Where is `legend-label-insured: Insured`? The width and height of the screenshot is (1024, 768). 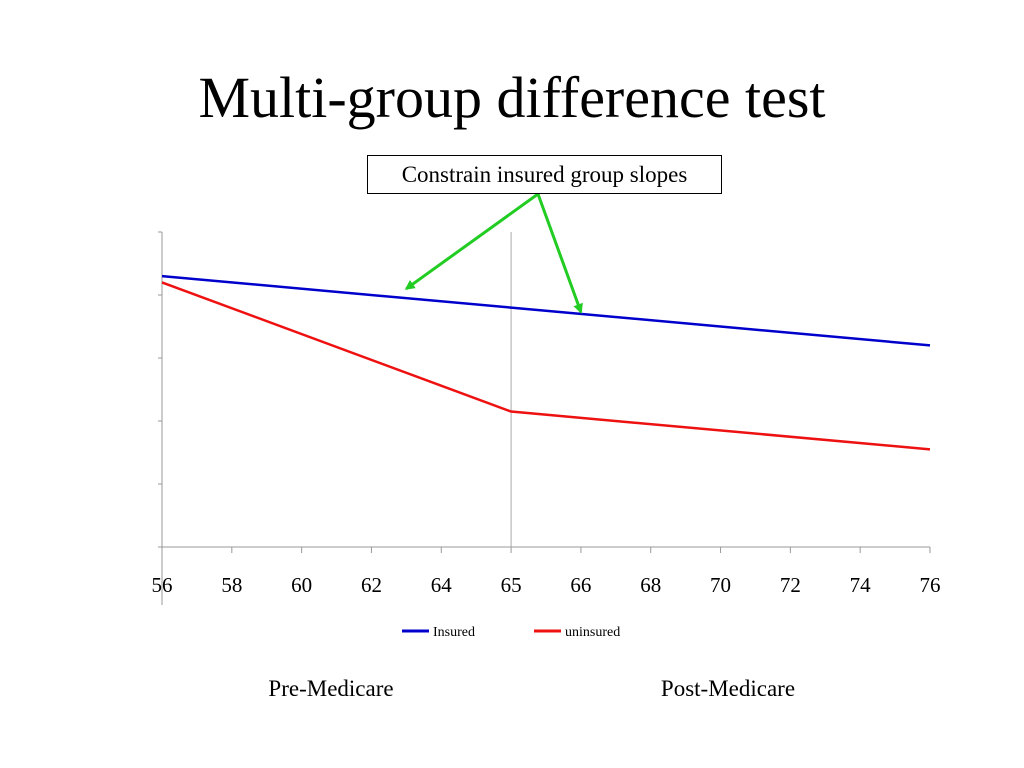 legend-label-insured: Insured is located at coordinates (454, 632).